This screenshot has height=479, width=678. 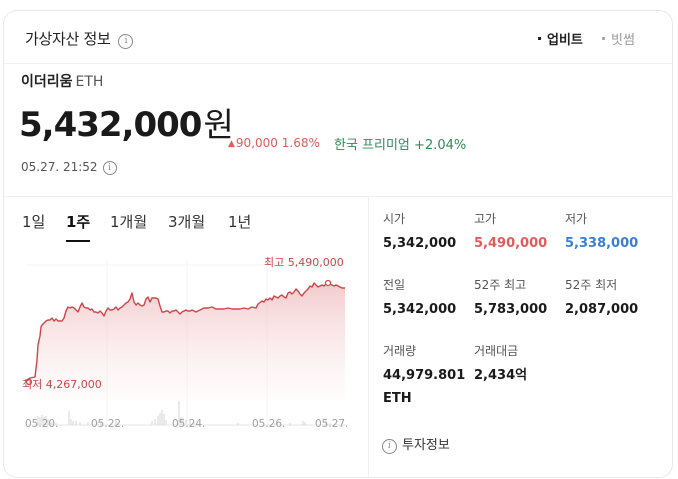 I want to click on card-title-text: 가상자산 정보, so click(x=68, y=39).